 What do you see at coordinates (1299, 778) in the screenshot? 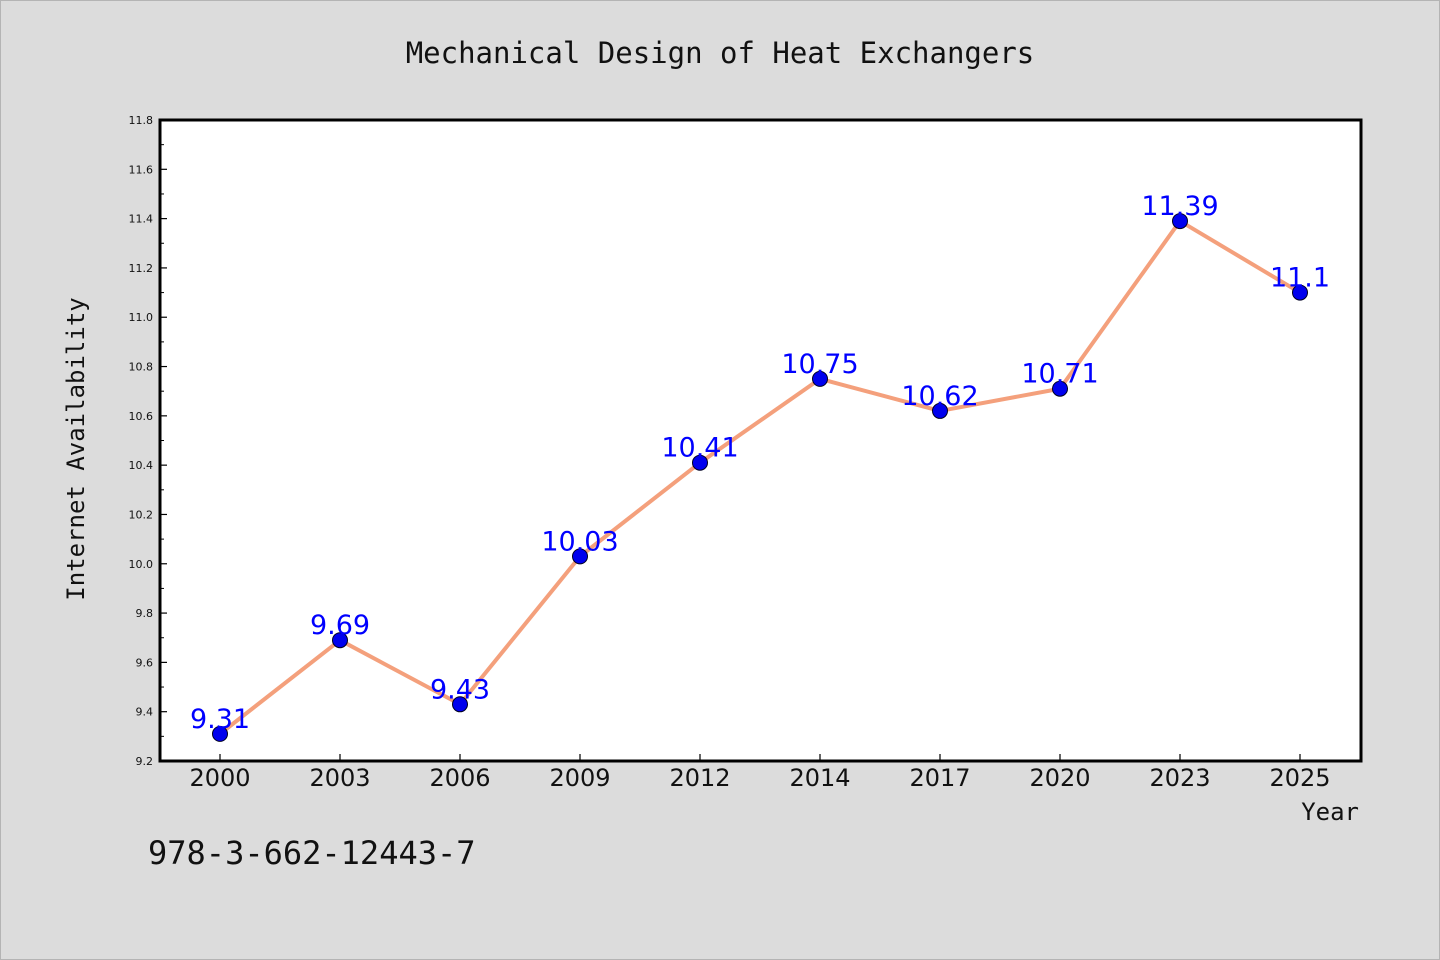
I see `x-tick-label: 2025` at bounding box center [1299, 778].